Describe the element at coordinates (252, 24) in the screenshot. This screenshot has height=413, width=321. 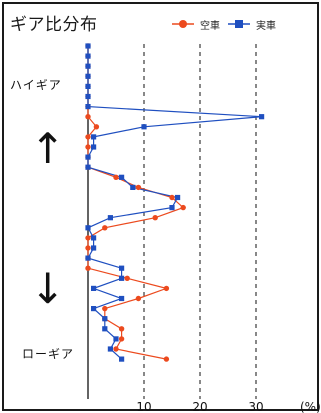
I see `legend-item-series-2: 実車` at that location.